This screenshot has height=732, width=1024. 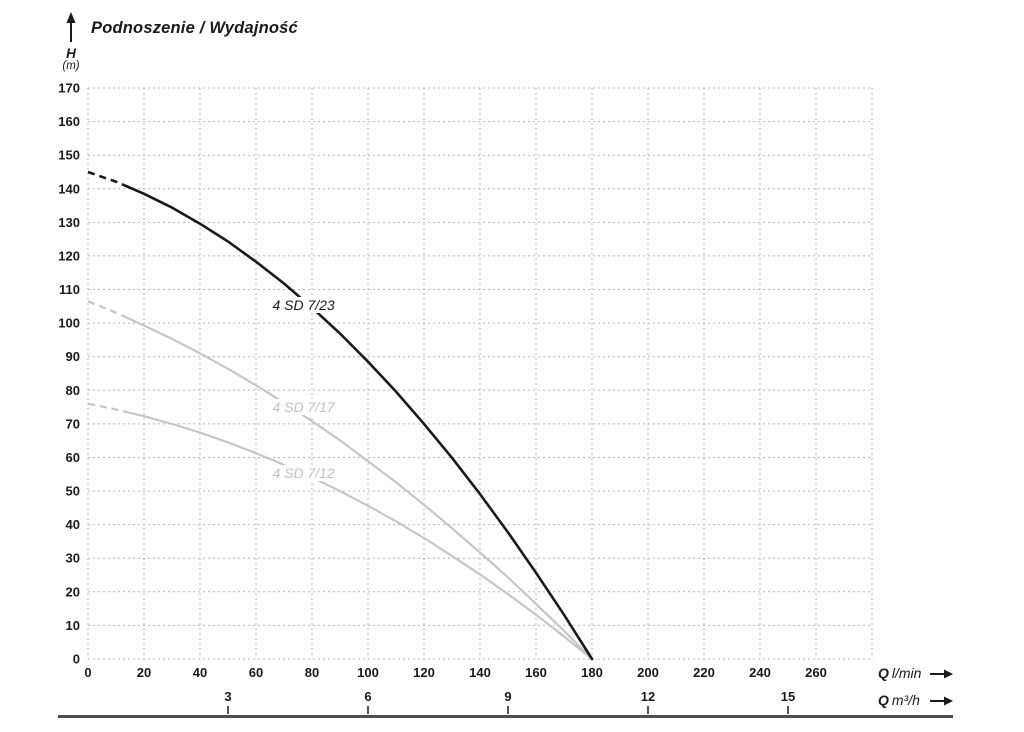 What do you see at coordinates (368, 672) in the screenshot?
I see `x-tick-label: 100` at bounding box center [368, 672].